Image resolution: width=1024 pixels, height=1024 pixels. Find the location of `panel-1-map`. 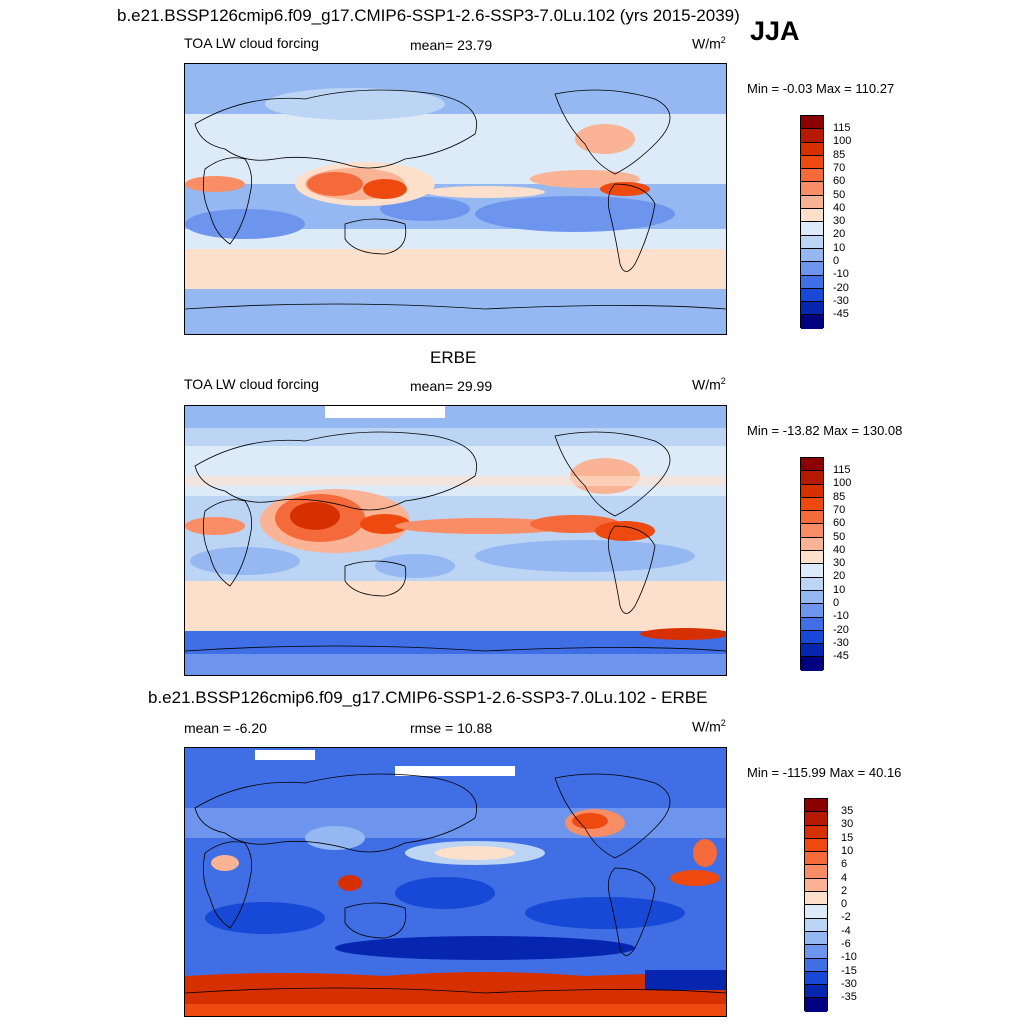

panel-1-map is located at coordinates (455, 199).